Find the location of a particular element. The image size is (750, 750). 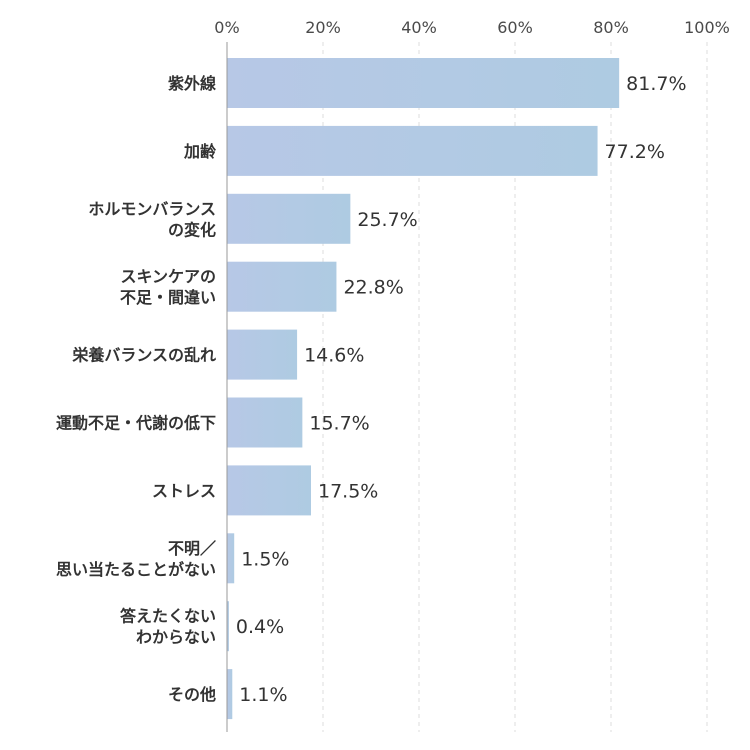

value-label: 1.5% is located at coordinates (265, 559).